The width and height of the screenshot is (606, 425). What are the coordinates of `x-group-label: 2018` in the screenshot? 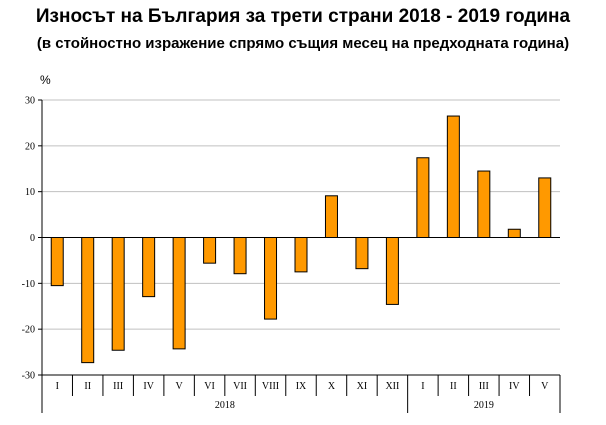 It's located at (225, 405).